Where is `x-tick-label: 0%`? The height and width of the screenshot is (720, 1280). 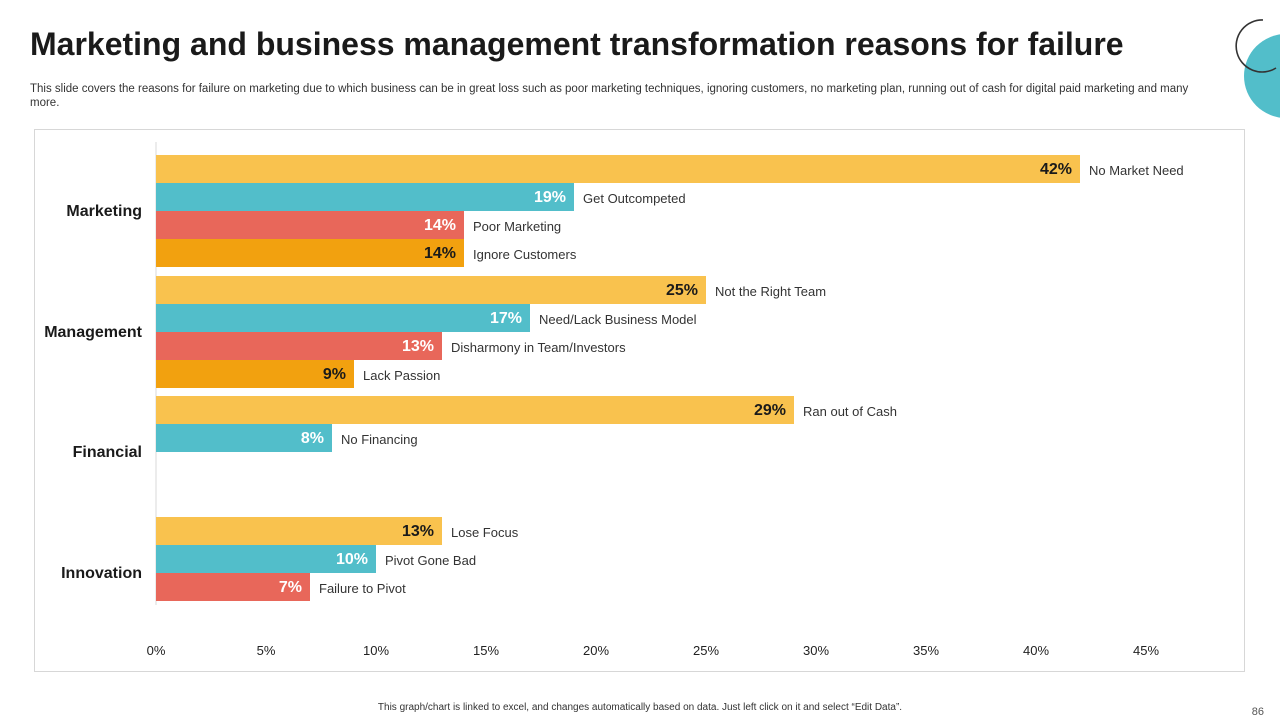 x-tick-label: 0% is located at coordinates (156, 650).